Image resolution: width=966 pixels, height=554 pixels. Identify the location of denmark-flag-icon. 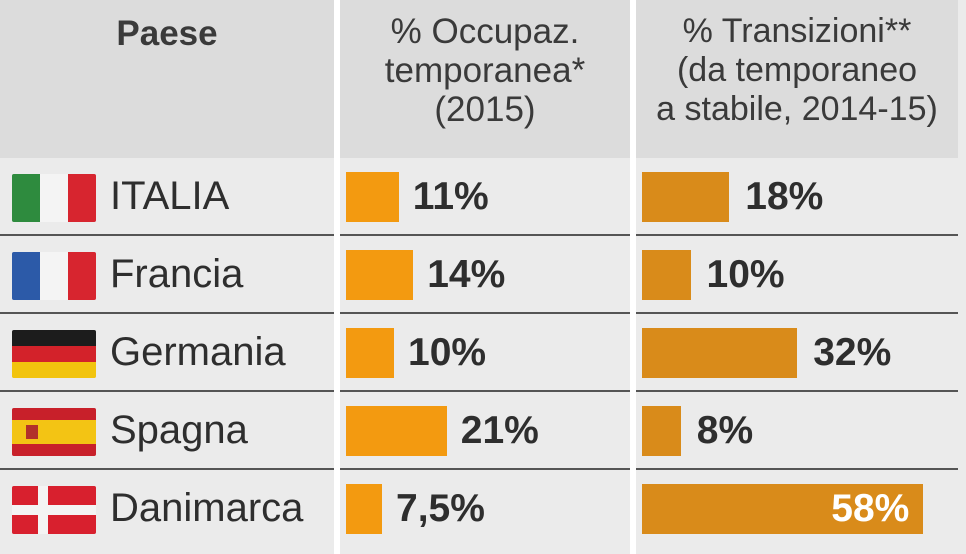
(54, 510).